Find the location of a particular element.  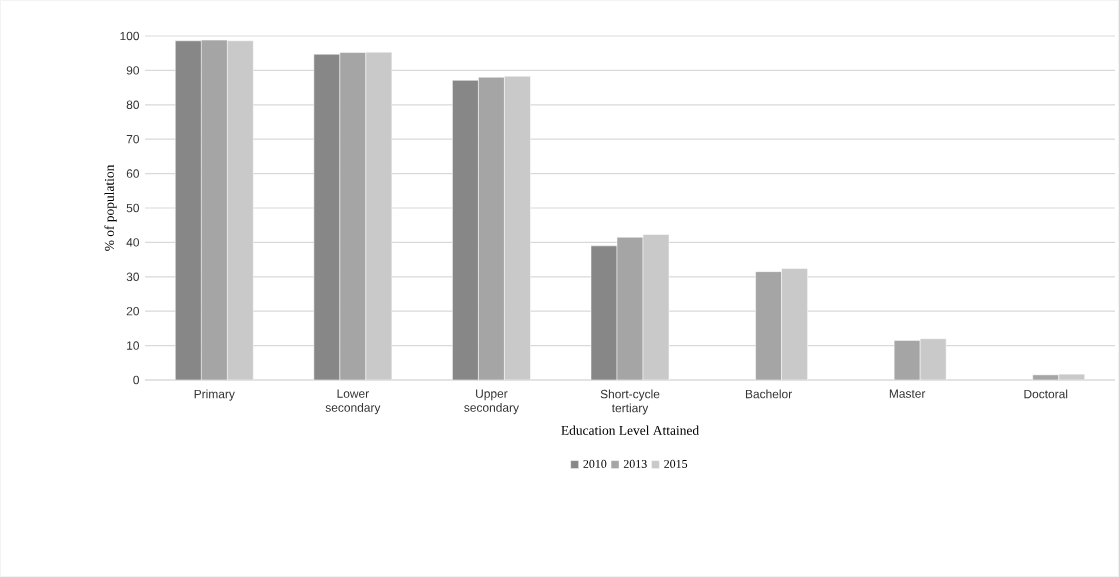

x-tick-label: Doctoral is located at coordinates (1046, 394).